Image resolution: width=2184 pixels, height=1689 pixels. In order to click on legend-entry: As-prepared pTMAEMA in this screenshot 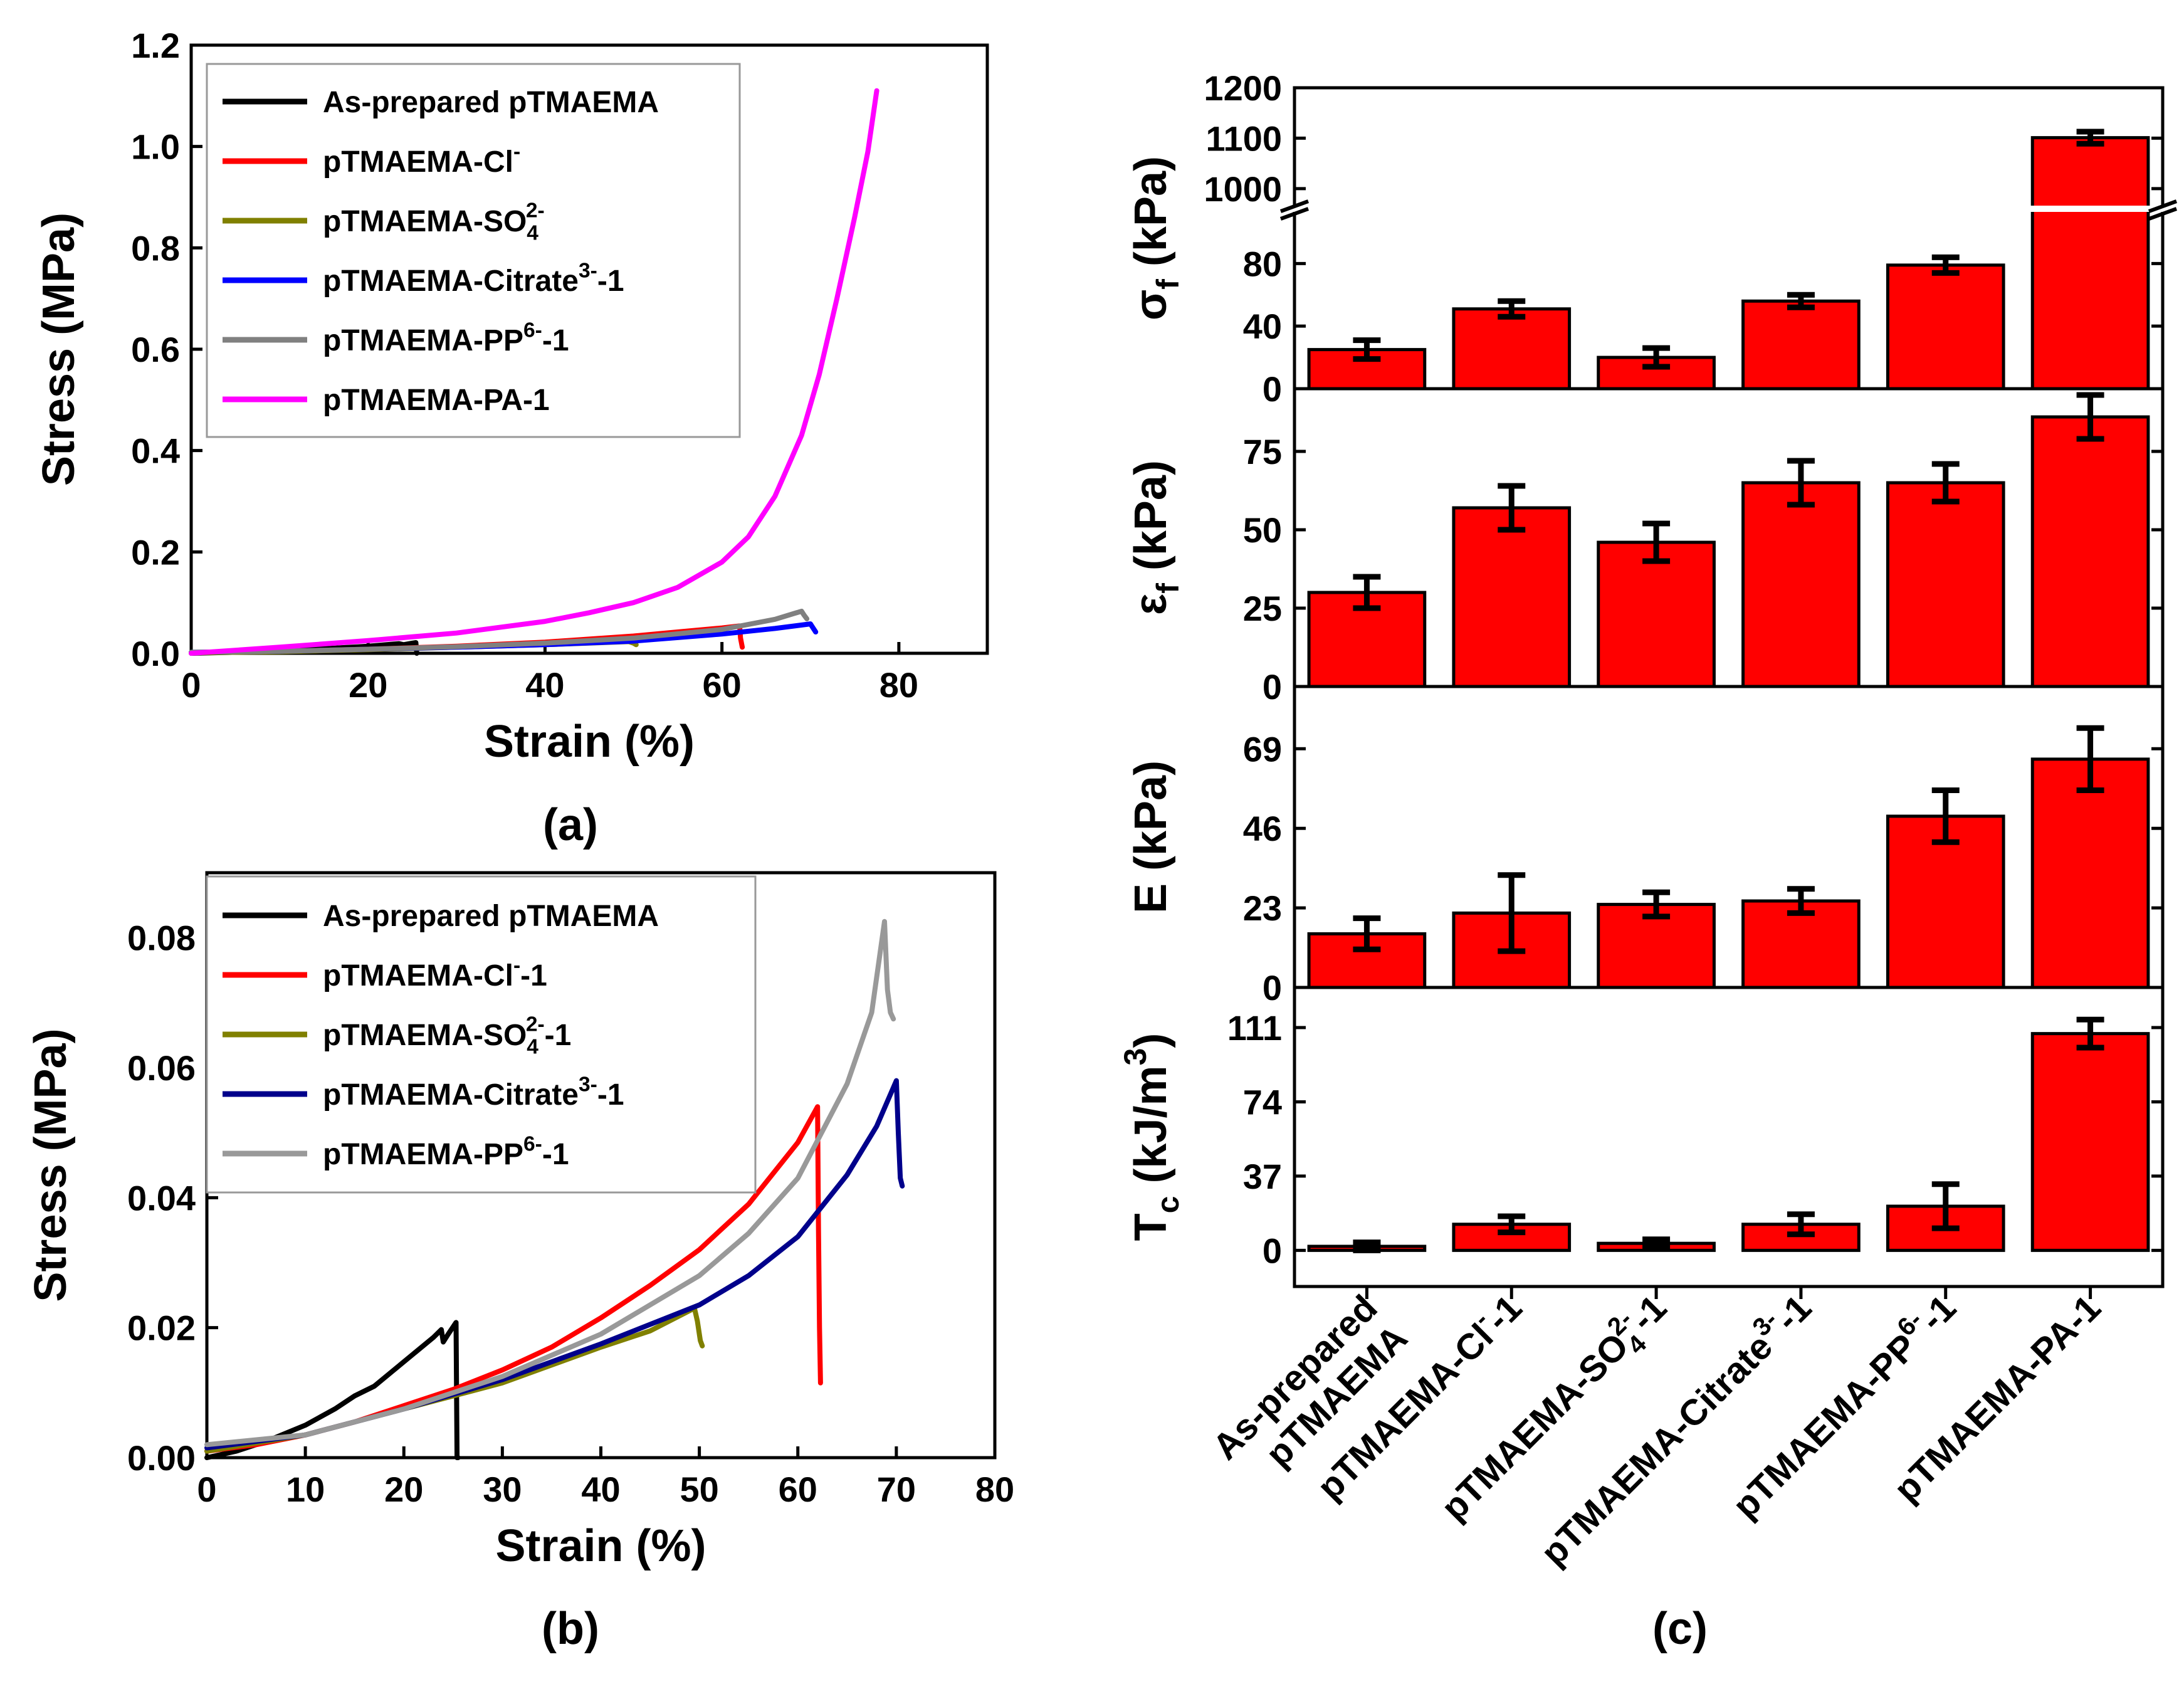, I will do `click(491, 102)`.